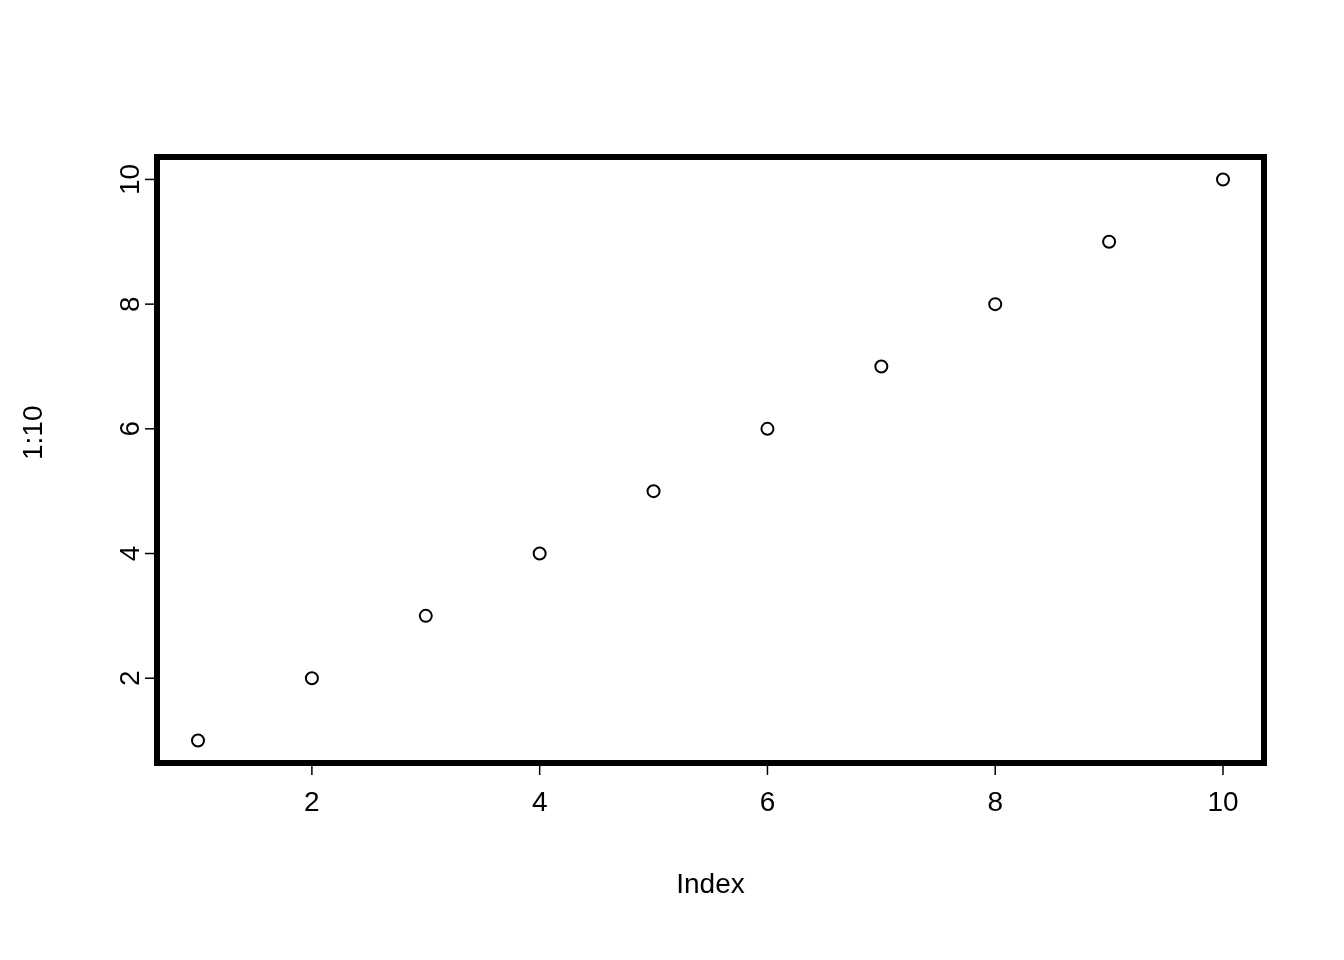 The width and height of the screenshot is (1344, 960). Describe the element at coordinates (767, 801) in the screenshot. I see `x-tick-label: 6` at that location.